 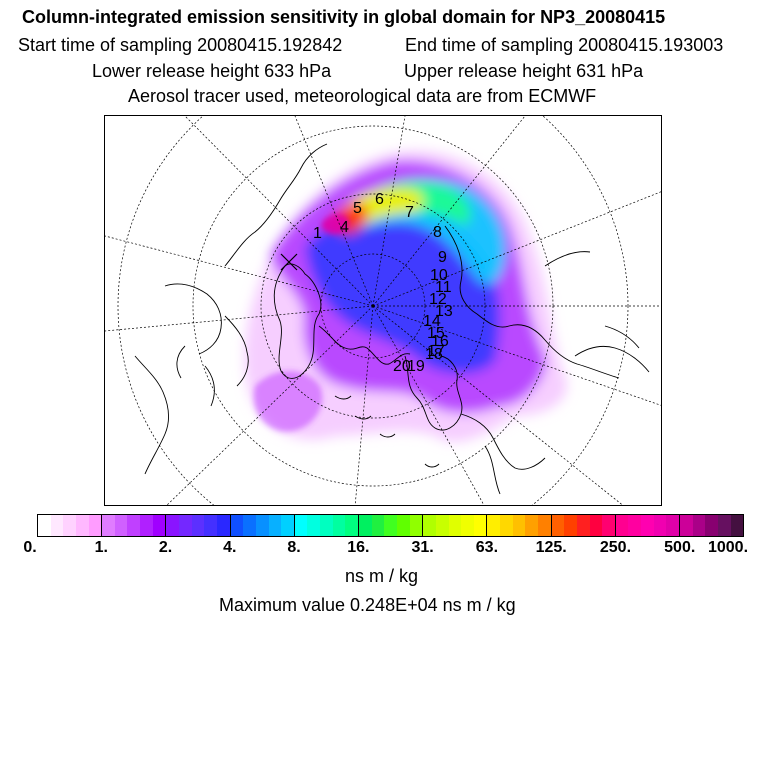 I want to click on coast-greenland-east, so click(x=297, y=321).